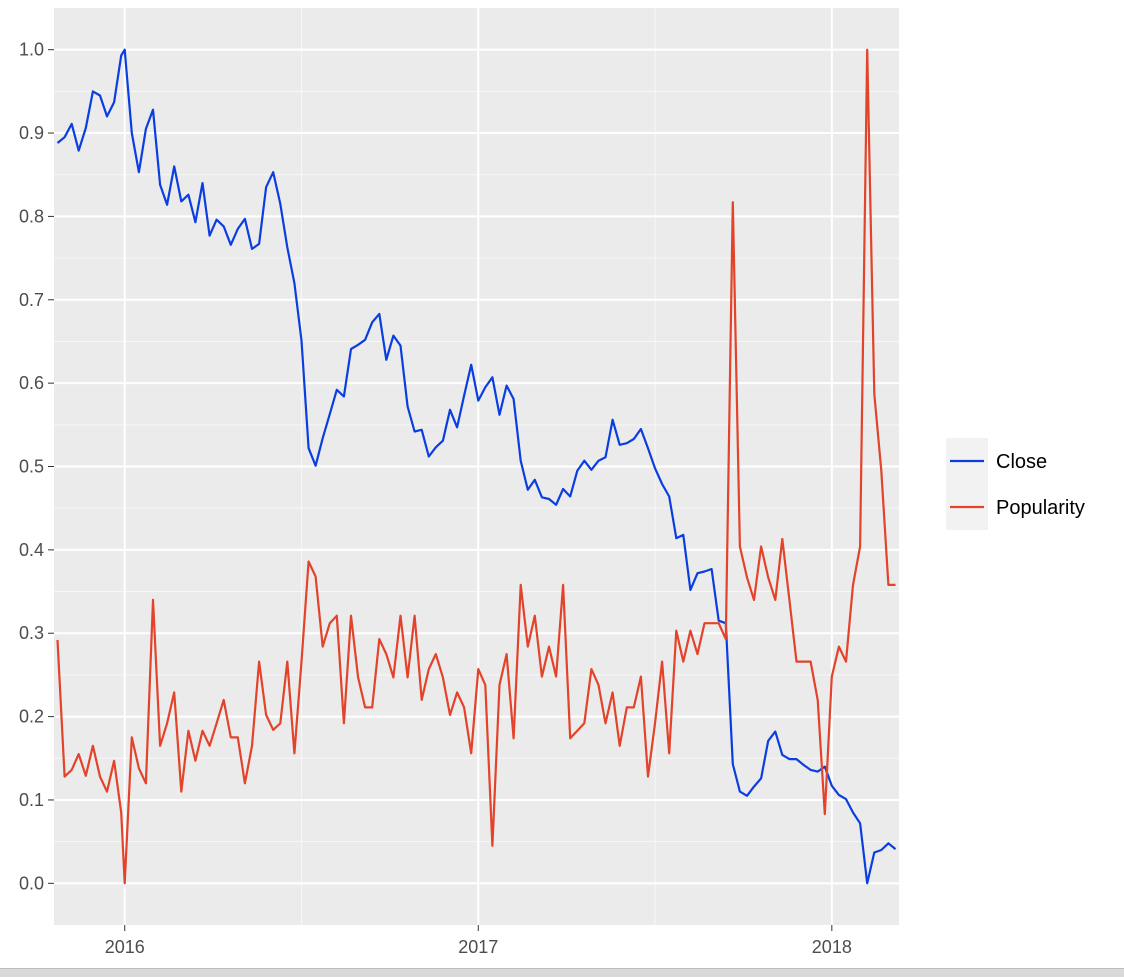 The image size is (1124, 977). Describe the element at coordinates (31, 717) in the screenshot. I see `y-tick-label: 0.2` at that location.